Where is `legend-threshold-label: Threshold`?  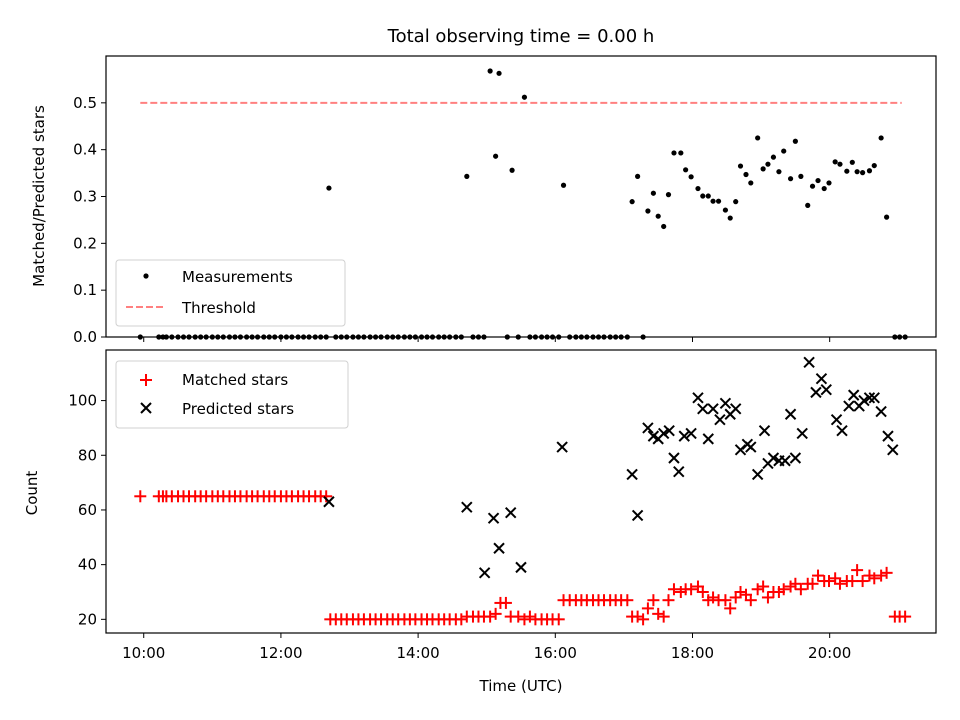
legend-threshold-label: Threshold is located at coordinates (218, 308).